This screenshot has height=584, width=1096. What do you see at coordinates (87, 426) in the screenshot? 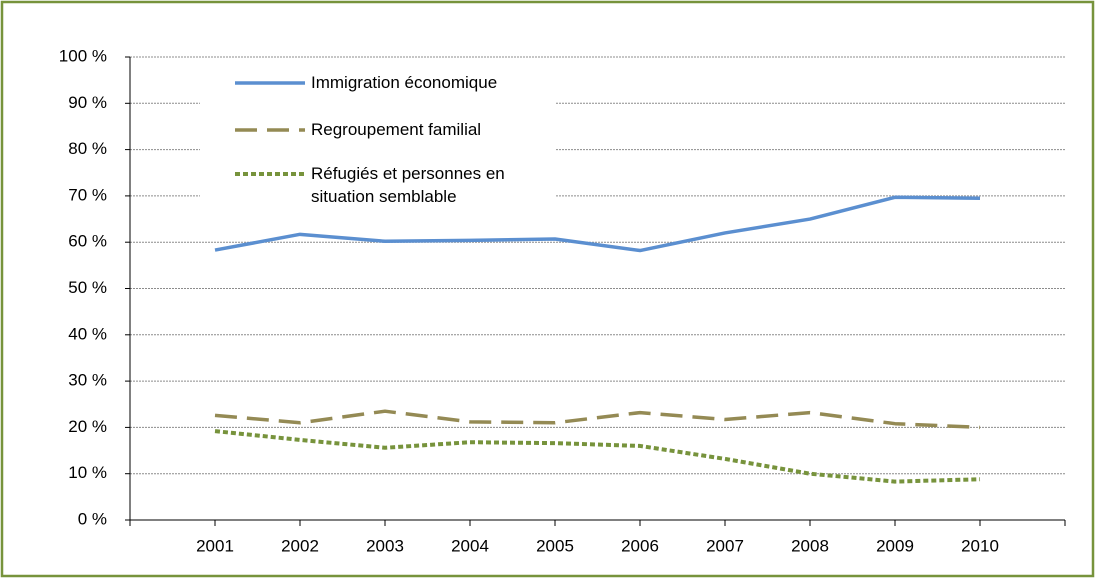
I see `y-tick-label: 20 %` at bounding box center [87, 426].